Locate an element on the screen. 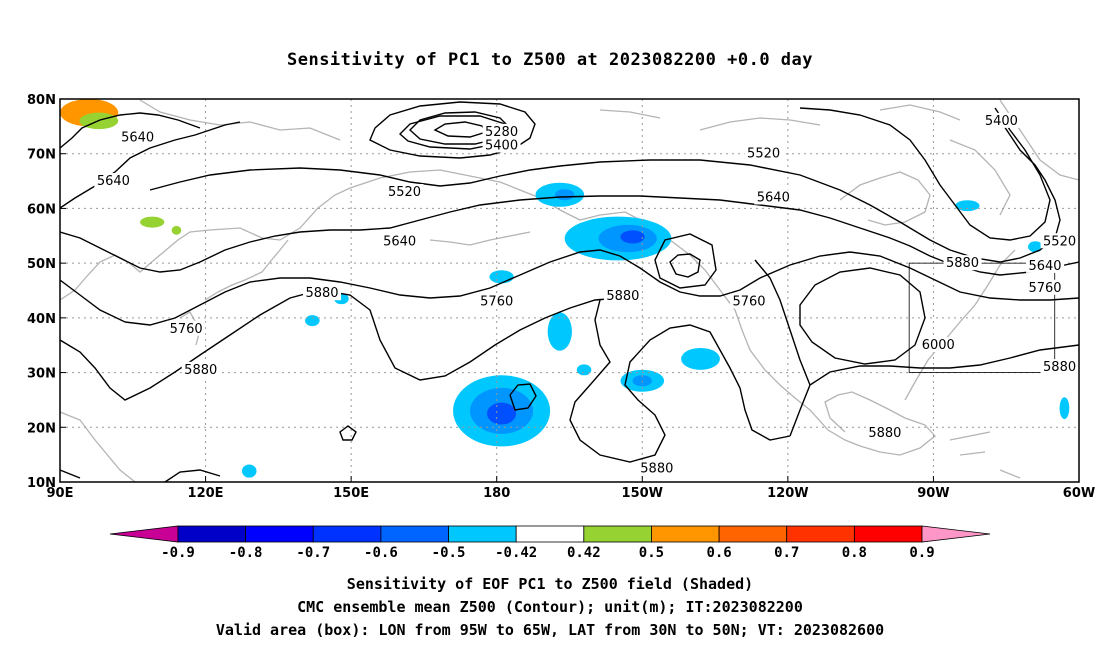 This screenshot has height=650, width=1100. contour-5400-east is located at coordinates (925, 174).